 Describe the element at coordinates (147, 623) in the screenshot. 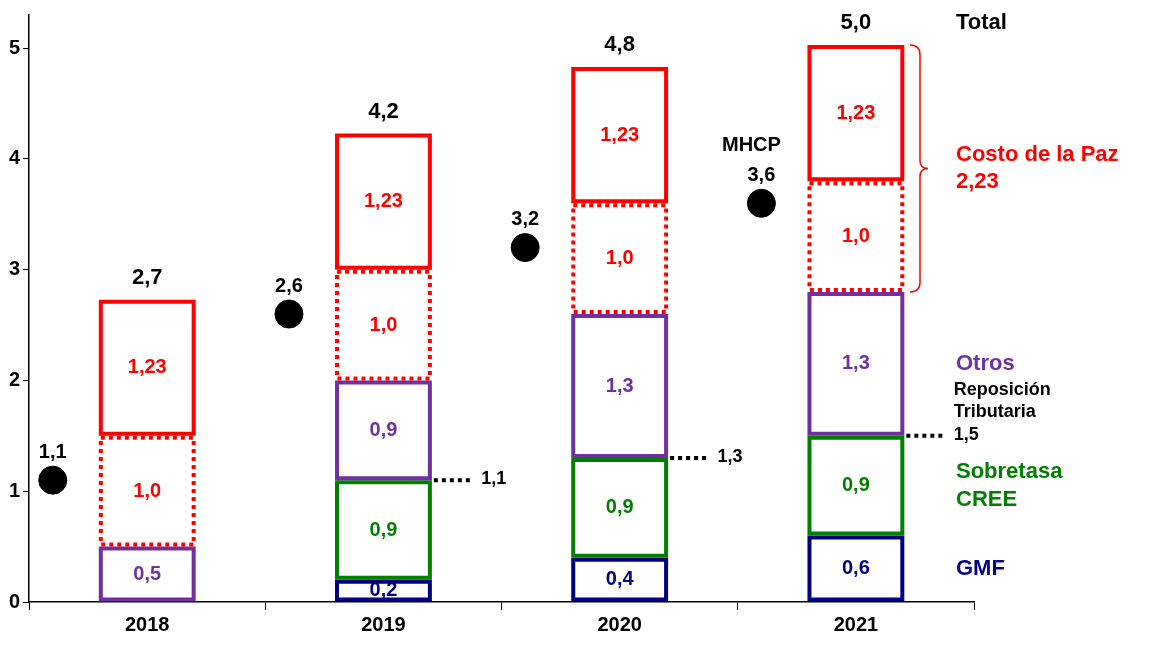

I see `x-tick-label: 2018` at that location.